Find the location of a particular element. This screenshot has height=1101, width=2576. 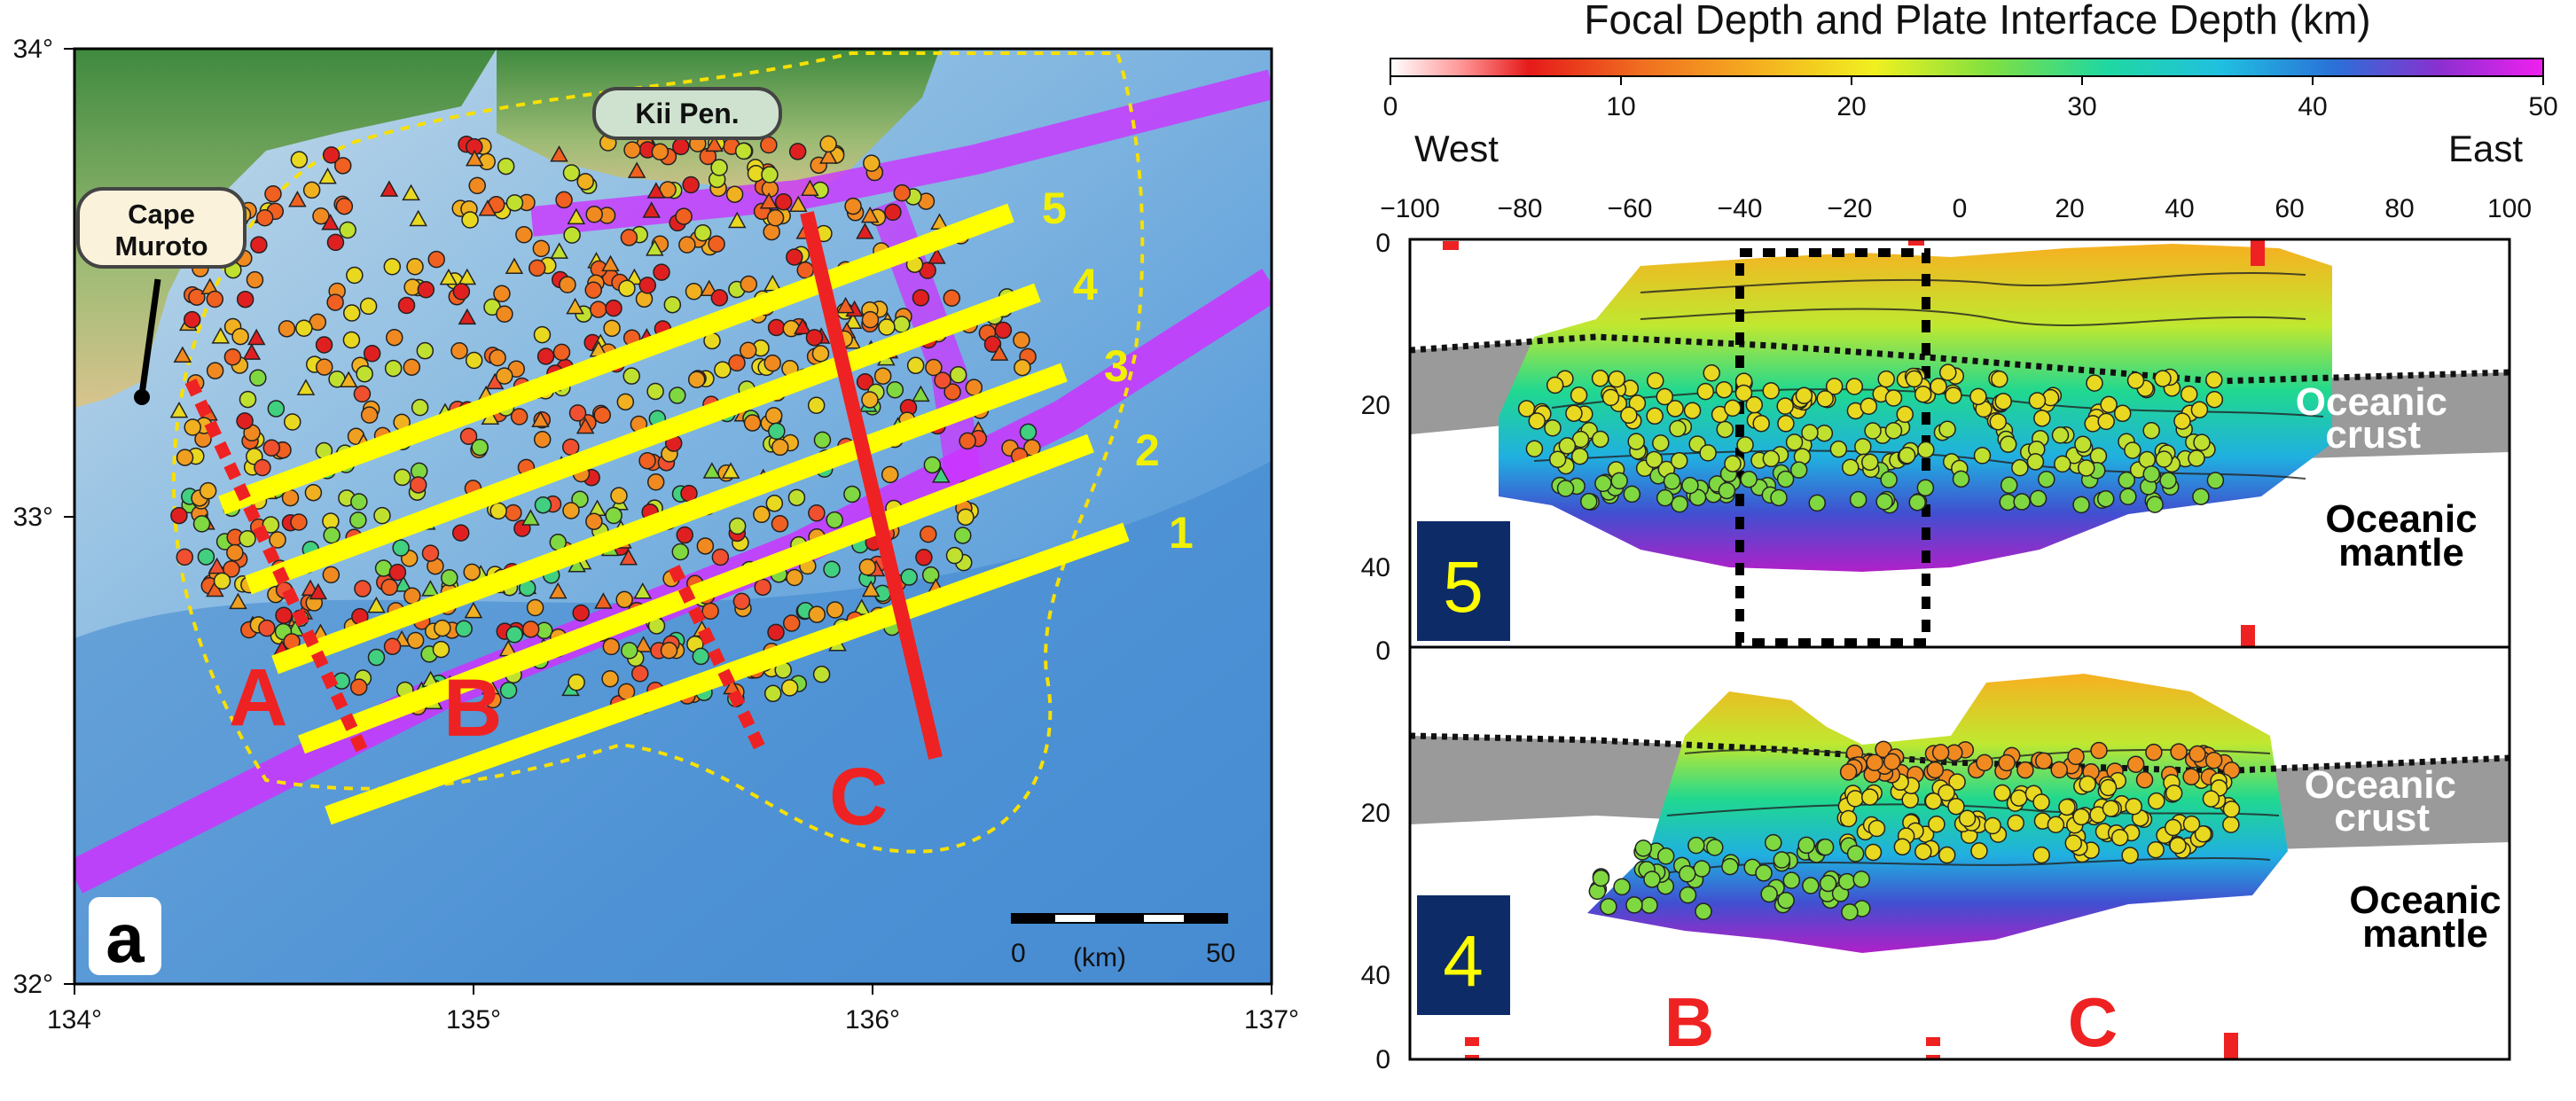

xs5-crust-label-2: crust is located at coordinates (2373, 435).